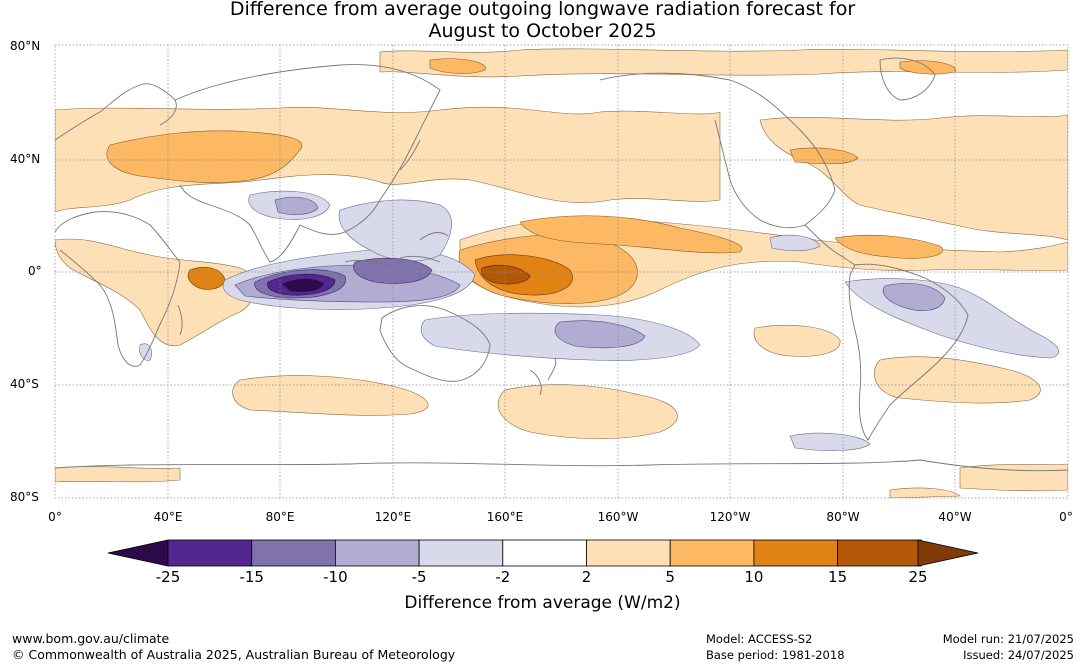 The height and width of the screenshot is (667, 1085). What do you see at coordinates (296, 205) in the screenshot?
I see `region-east-asia-moderate-negative` at bounding box center [296, 205].